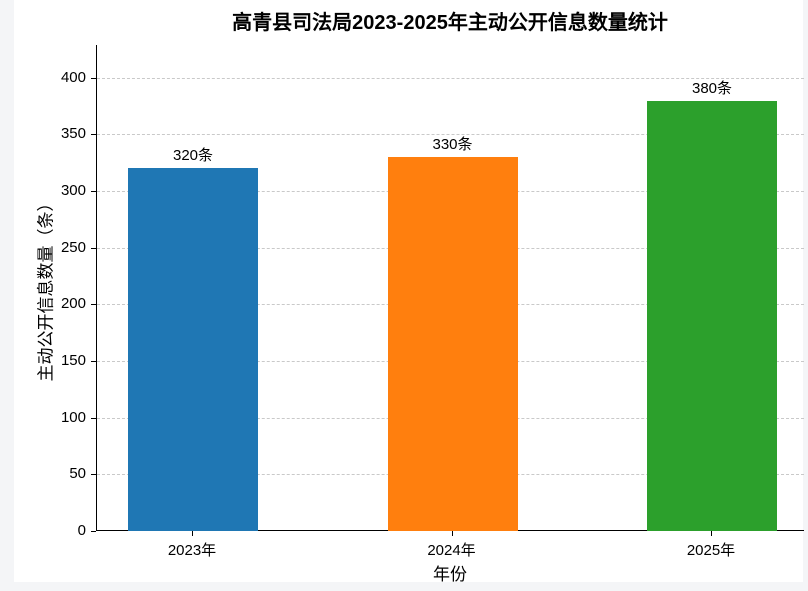  What do you see at coordinates (712, 315) in the screenshot?
I see `bar-2025年` at bounding box center [712, 315].